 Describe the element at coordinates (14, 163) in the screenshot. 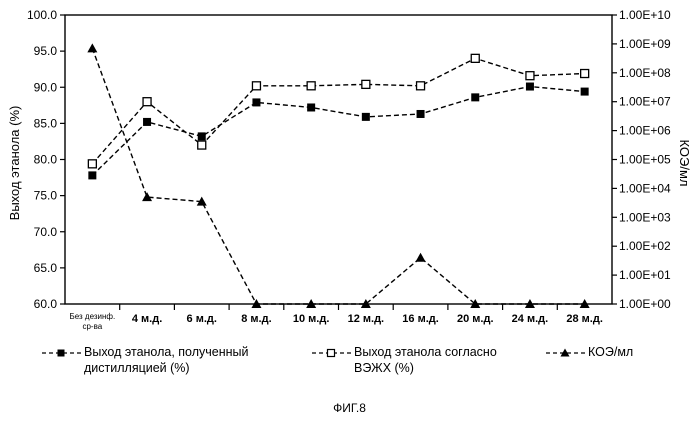

I see `left-axis-title: Выход этанола (%)` at that location.